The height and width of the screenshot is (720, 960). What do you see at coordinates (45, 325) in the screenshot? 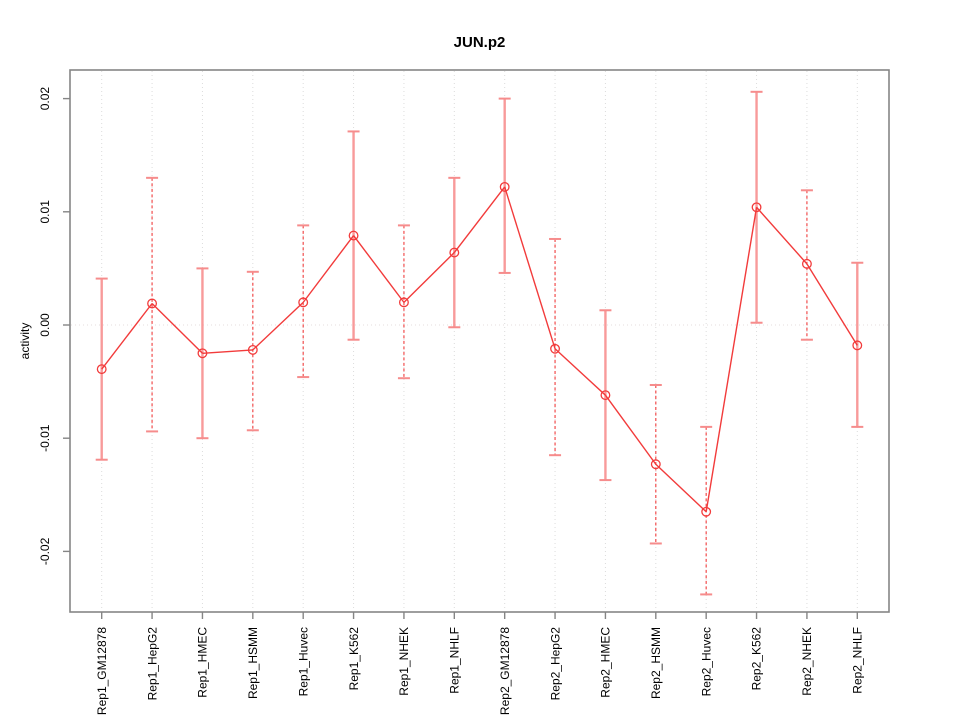
I see `y-tick-label: 0.00` at bounding box center [45, 325].